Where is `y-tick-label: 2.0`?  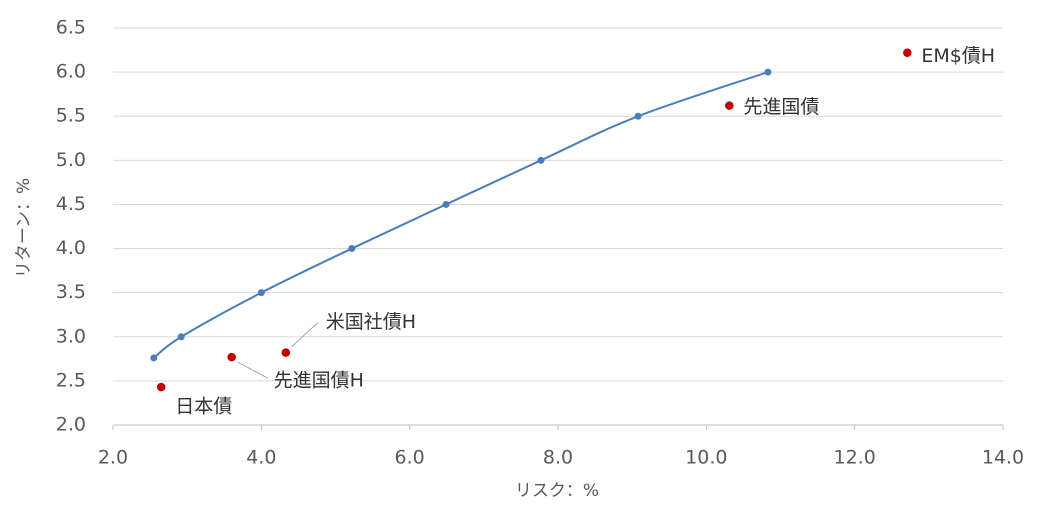 y-tick-label: 2.0 is located at coordinates (71, 425).